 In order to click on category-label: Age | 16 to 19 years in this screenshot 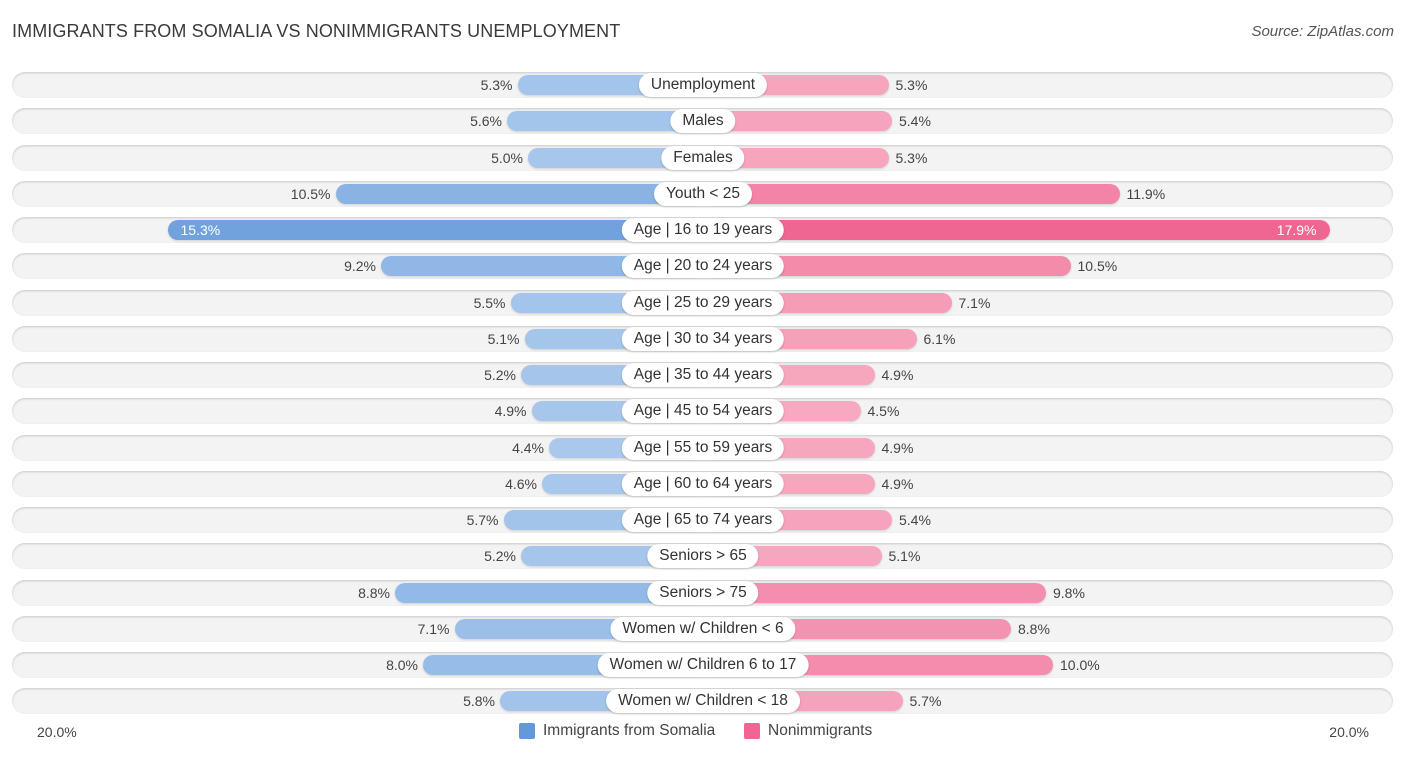, I will do `click(703, 230)`.